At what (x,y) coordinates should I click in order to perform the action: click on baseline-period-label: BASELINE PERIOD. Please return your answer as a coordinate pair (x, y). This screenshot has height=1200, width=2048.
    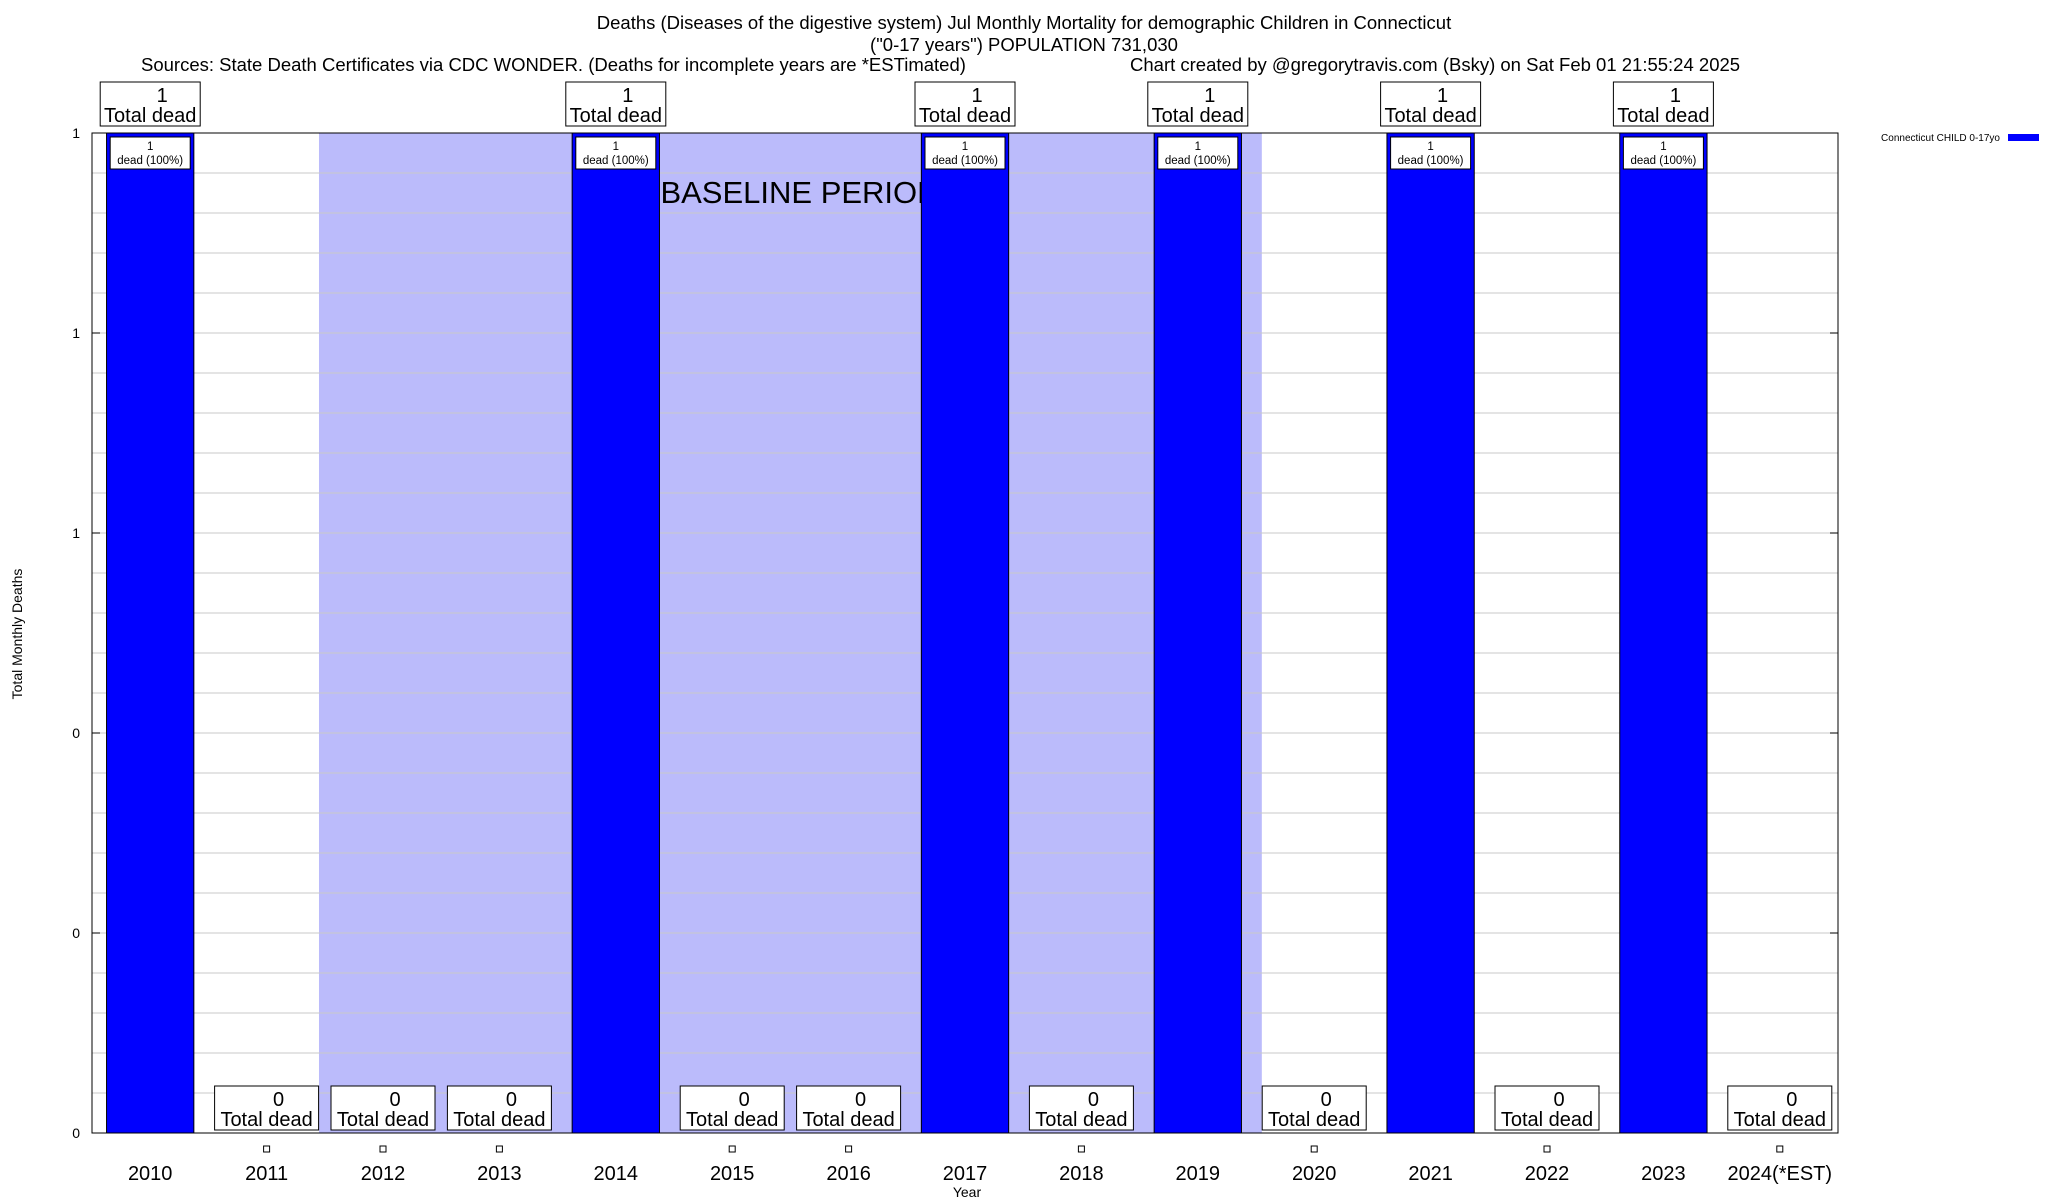
    Looking at the image, I should click on (799, 192).